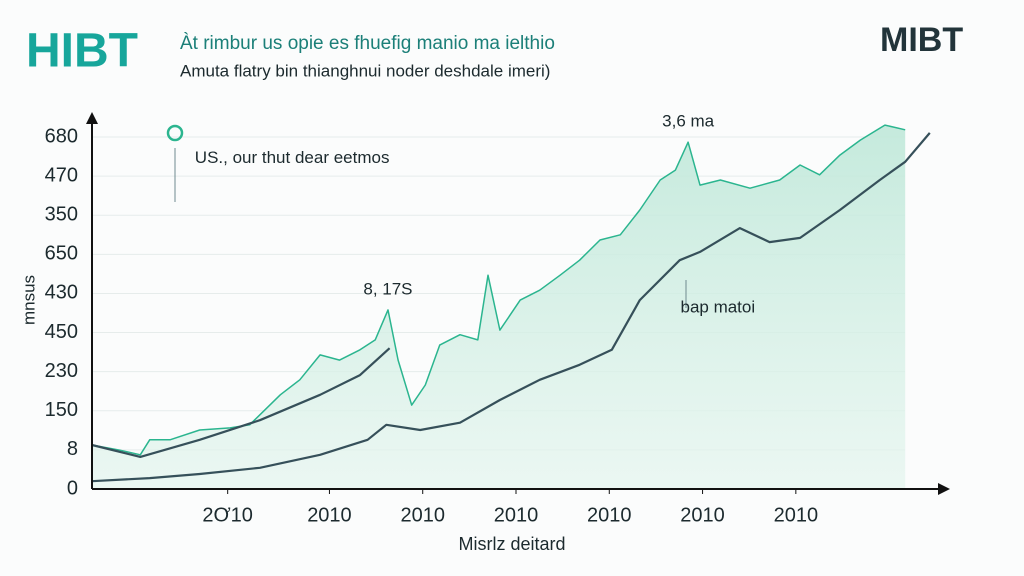 The width and height of the screenshot is (1024, 576). I want to click on y-tick-label: 8, so click(72, 449).